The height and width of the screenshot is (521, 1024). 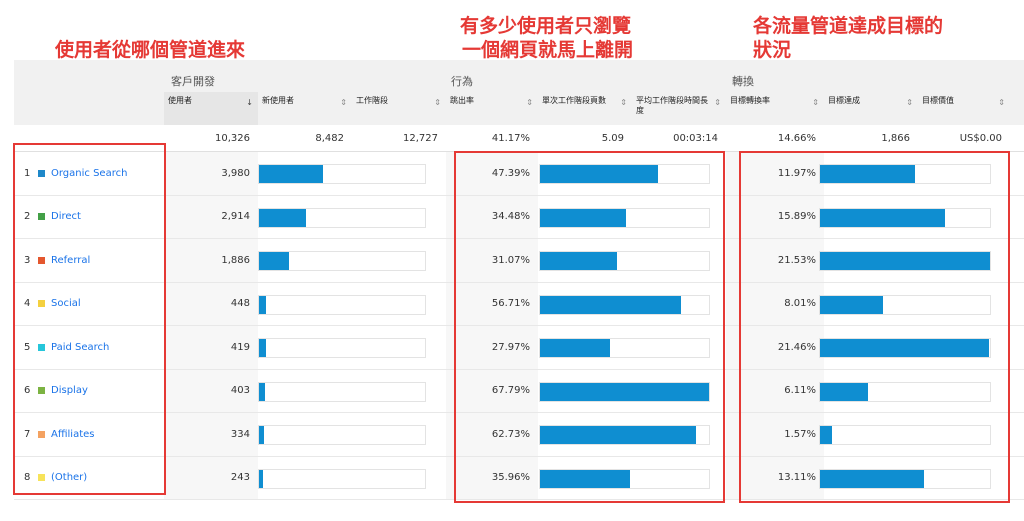 I want to click on channel-link: Display, so click(x=69, y=391).